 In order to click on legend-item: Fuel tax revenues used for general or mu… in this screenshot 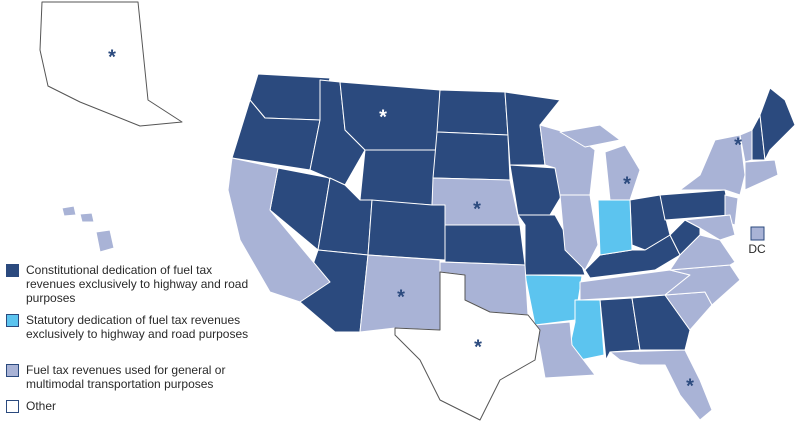, I will do `click(136, 377)`.